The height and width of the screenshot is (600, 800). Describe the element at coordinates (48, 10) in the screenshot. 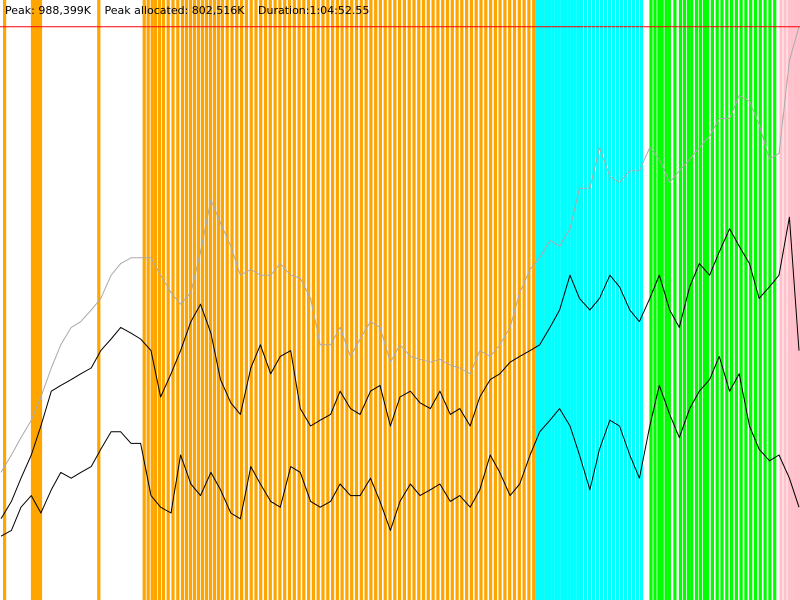

I see `peak-value: Peak: 988,399K` at that location.